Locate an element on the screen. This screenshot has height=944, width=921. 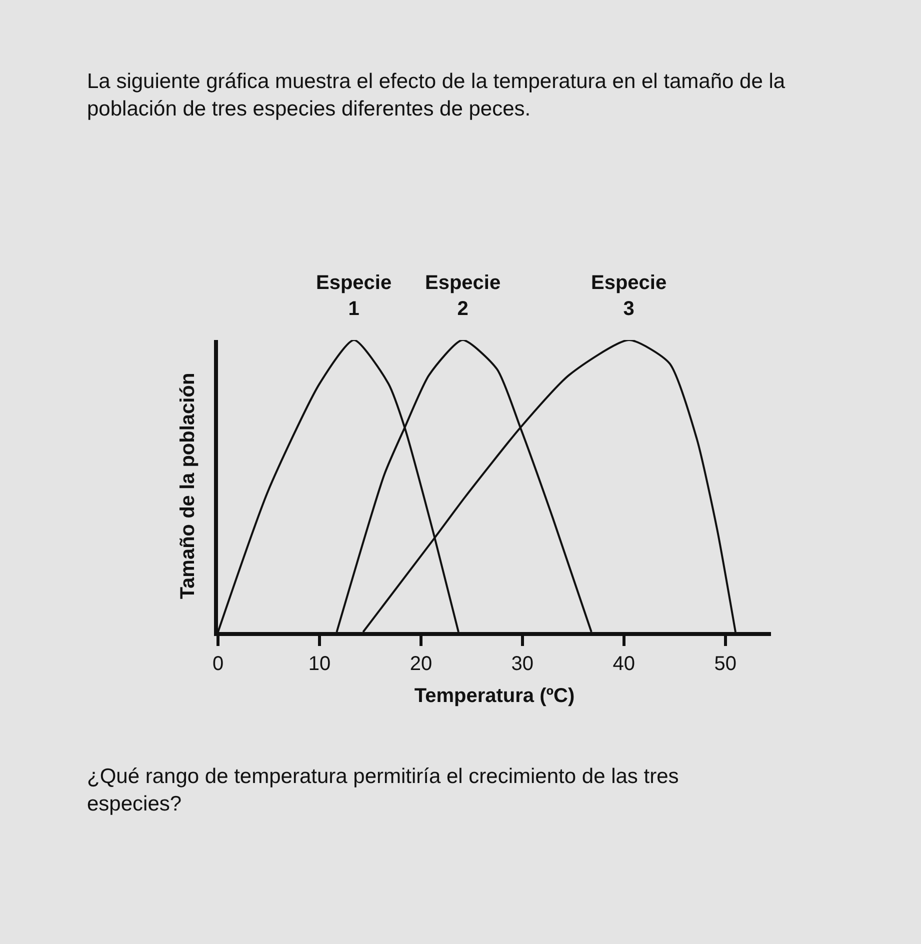
series-label: Especie 1 is located at coordinates (354, 296).